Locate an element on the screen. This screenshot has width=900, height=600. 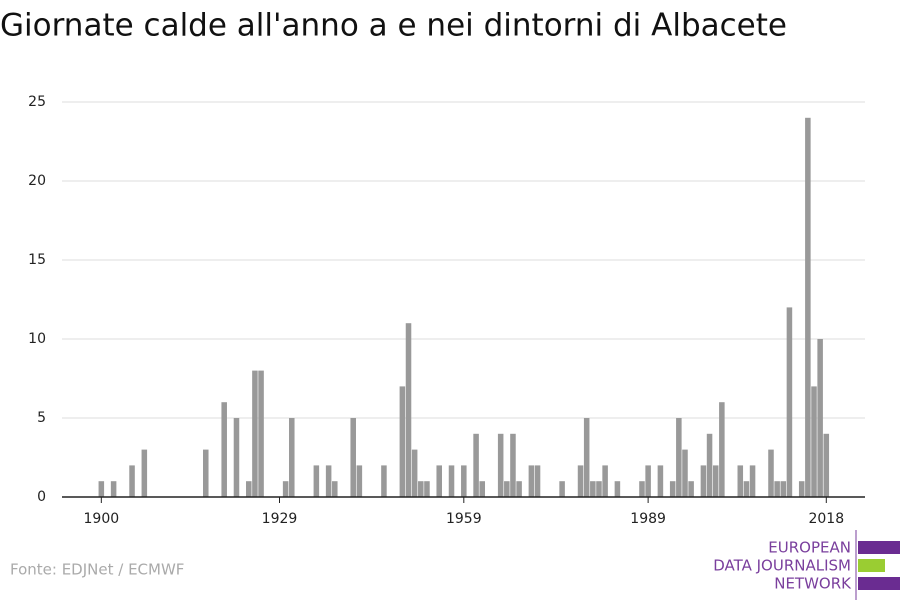
x-tick-label: 1900 is located at coordinates (102, 519).